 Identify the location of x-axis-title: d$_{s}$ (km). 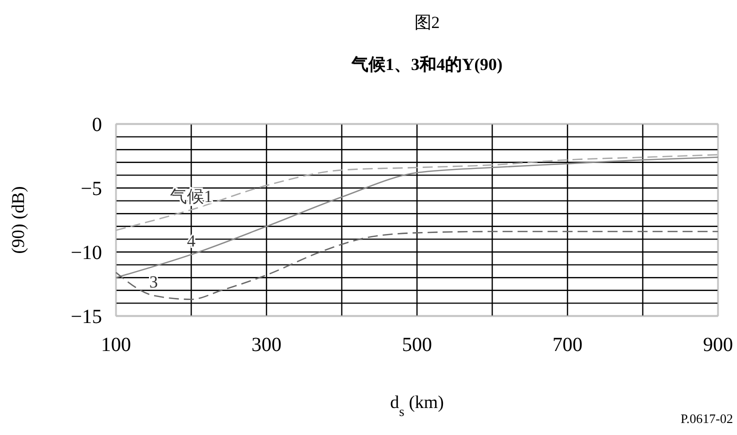
(417, 405).